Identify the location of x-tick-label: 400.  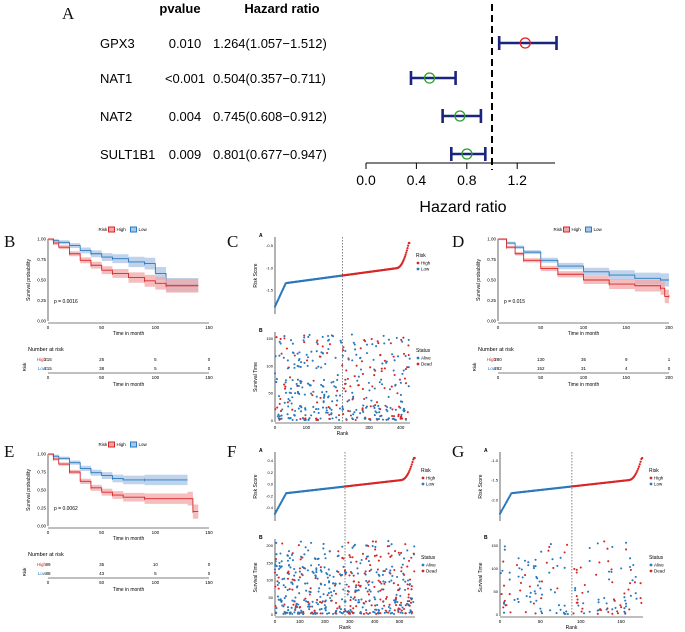
(375, 621).